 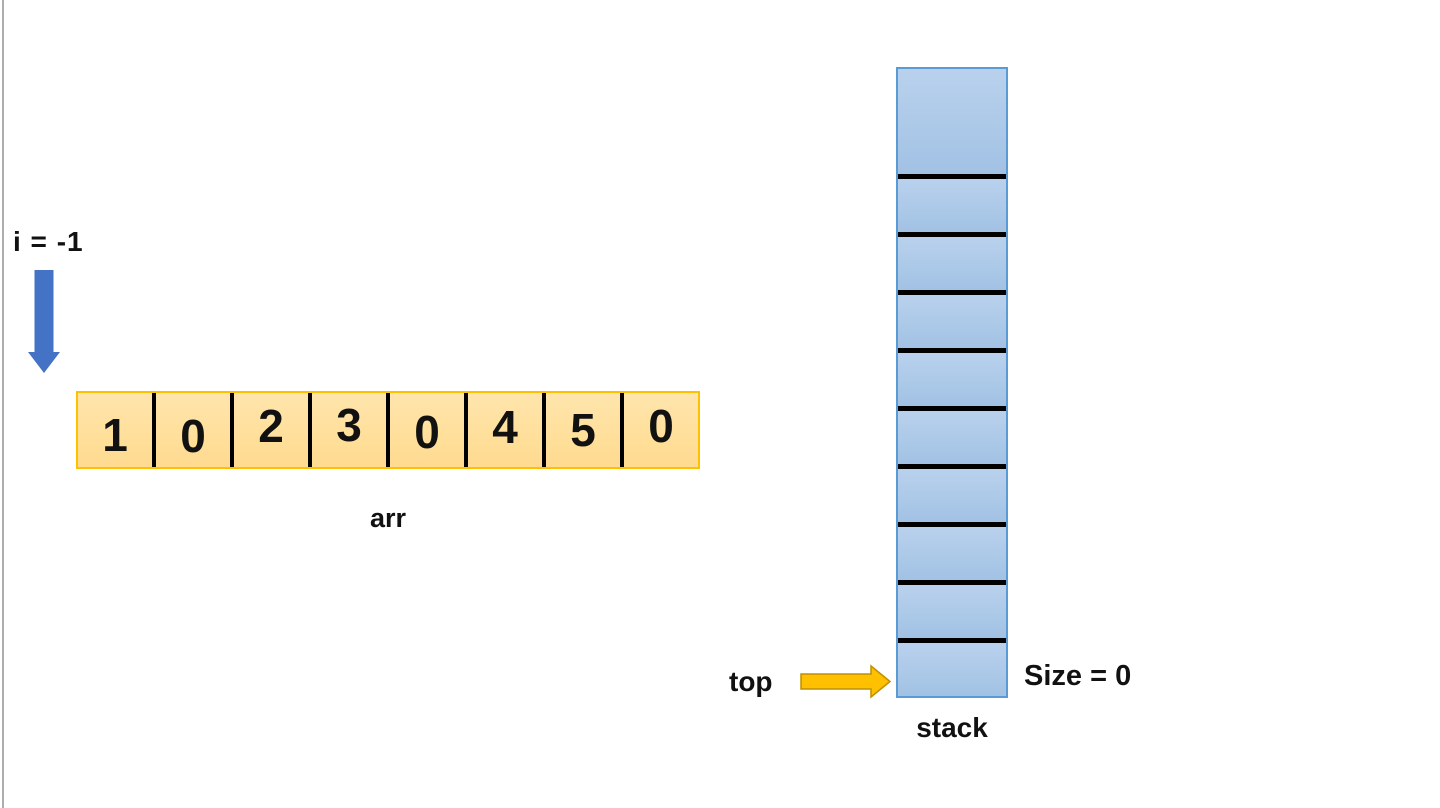 What do you see at coordinates (48, 241) in the screenshot?
I see `index-pointer-label: i = -1` at bounding box center [48, 241].